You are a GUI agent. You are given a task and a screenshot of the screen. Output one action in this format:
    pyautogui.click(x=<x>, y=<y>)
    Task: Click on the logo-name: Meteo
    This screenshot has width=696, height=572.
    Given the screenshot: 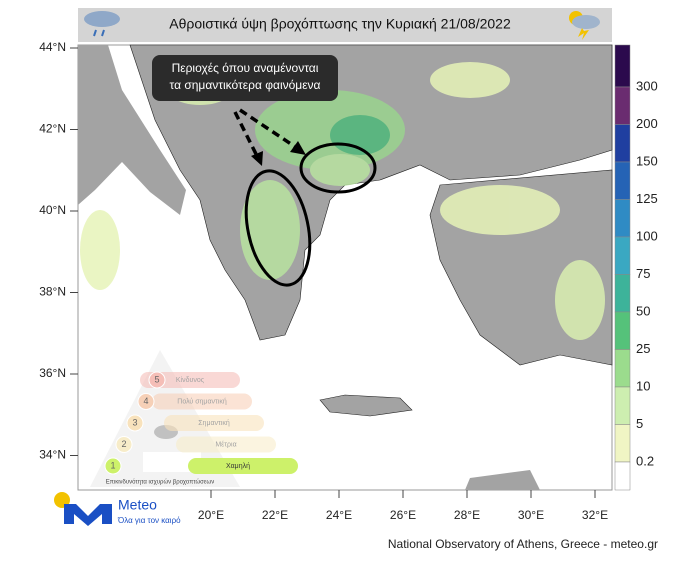 What is the action you would take?
    pyautogui.click(x=137, y=505)
    